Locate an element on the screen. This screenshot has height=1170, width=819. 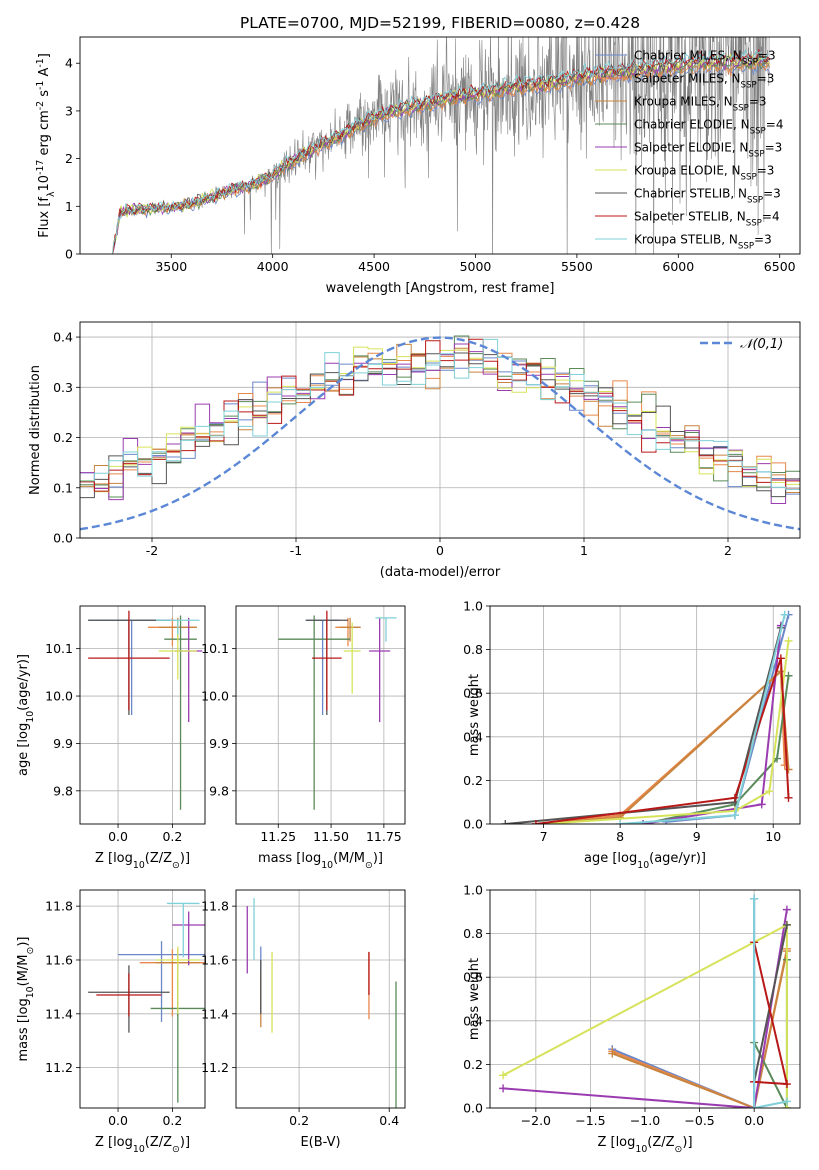
x-tick-label: −1.0 is located at coordinates (645, 1120).